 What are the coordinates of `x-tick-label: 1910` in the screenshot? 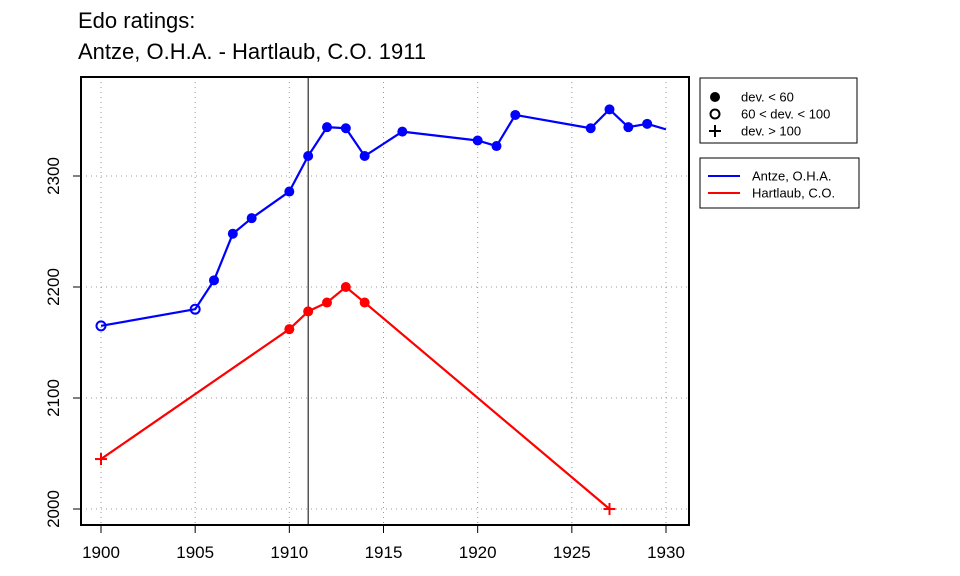 It's located at (289, 552).